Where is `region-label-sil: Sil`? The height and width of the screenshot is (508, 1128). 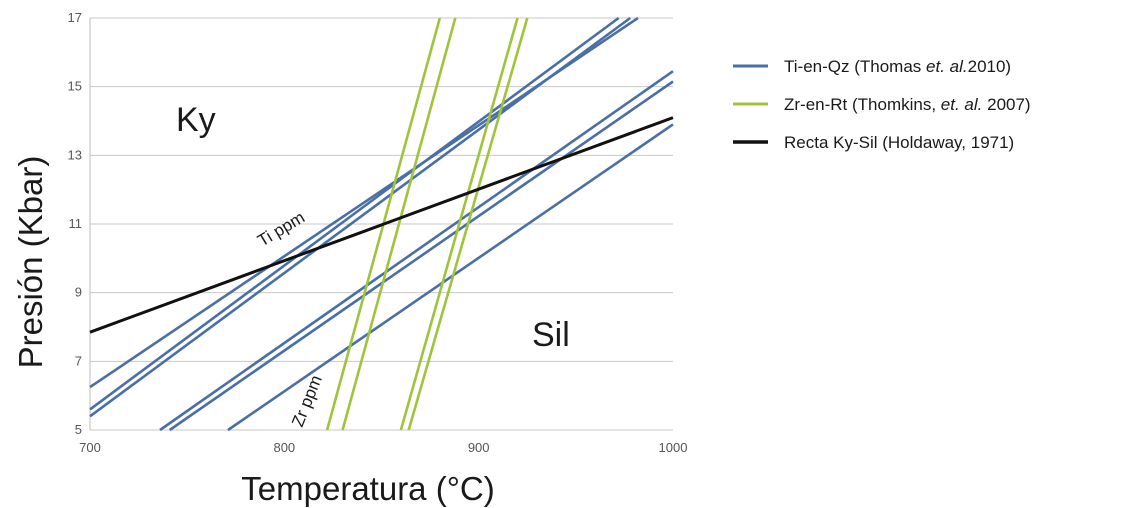
region-label-sil: Sil is located at coordinates (551, 335).